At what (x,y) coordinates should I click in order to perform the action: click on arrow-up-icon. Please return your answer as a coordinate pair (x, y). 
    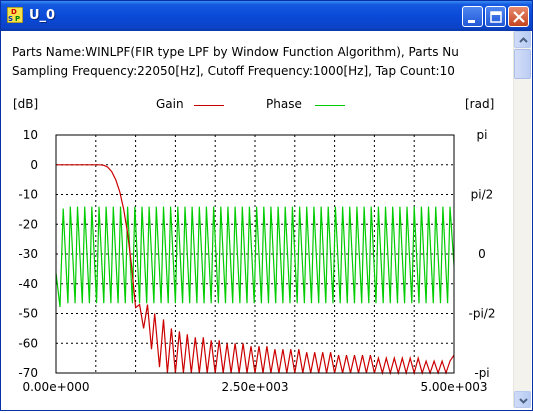
    Looking at the image, I should click on (523, 40).